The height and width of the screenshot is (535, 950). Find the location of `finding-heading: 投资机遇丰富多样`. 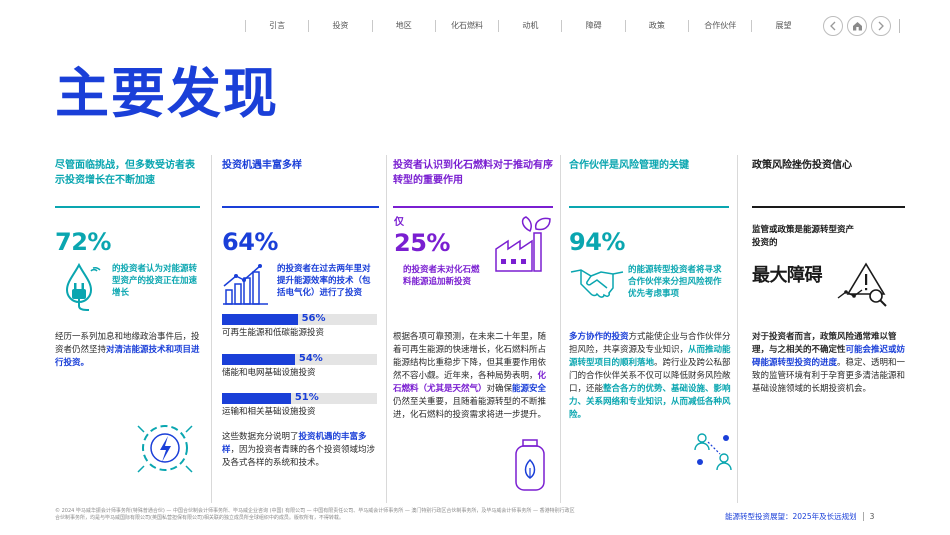

finding-heading: 投资机遇丰富多样 is located at coordinates (262, 165).